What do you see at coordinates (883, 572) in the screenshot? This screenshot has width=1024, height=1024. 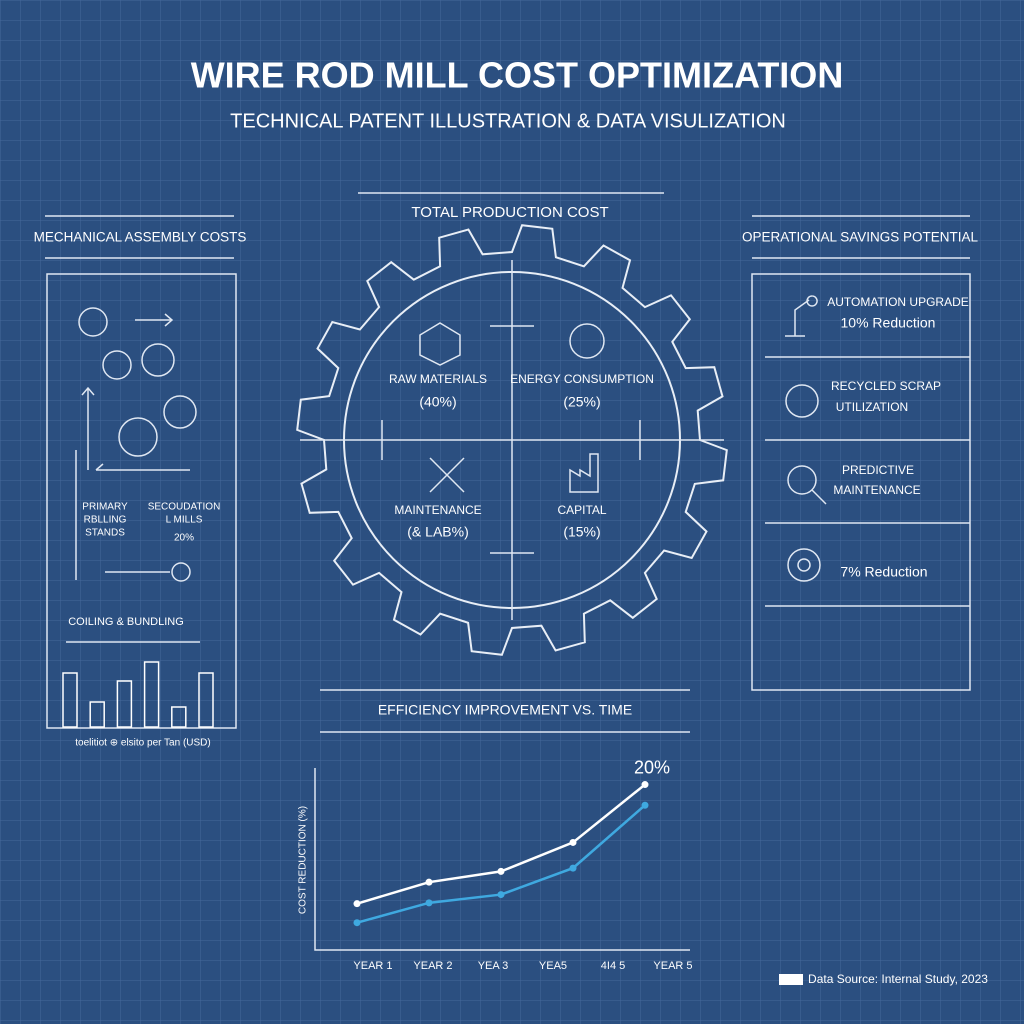 I see `savings-text: 7% Reduction` at bounding box center [883, 572].